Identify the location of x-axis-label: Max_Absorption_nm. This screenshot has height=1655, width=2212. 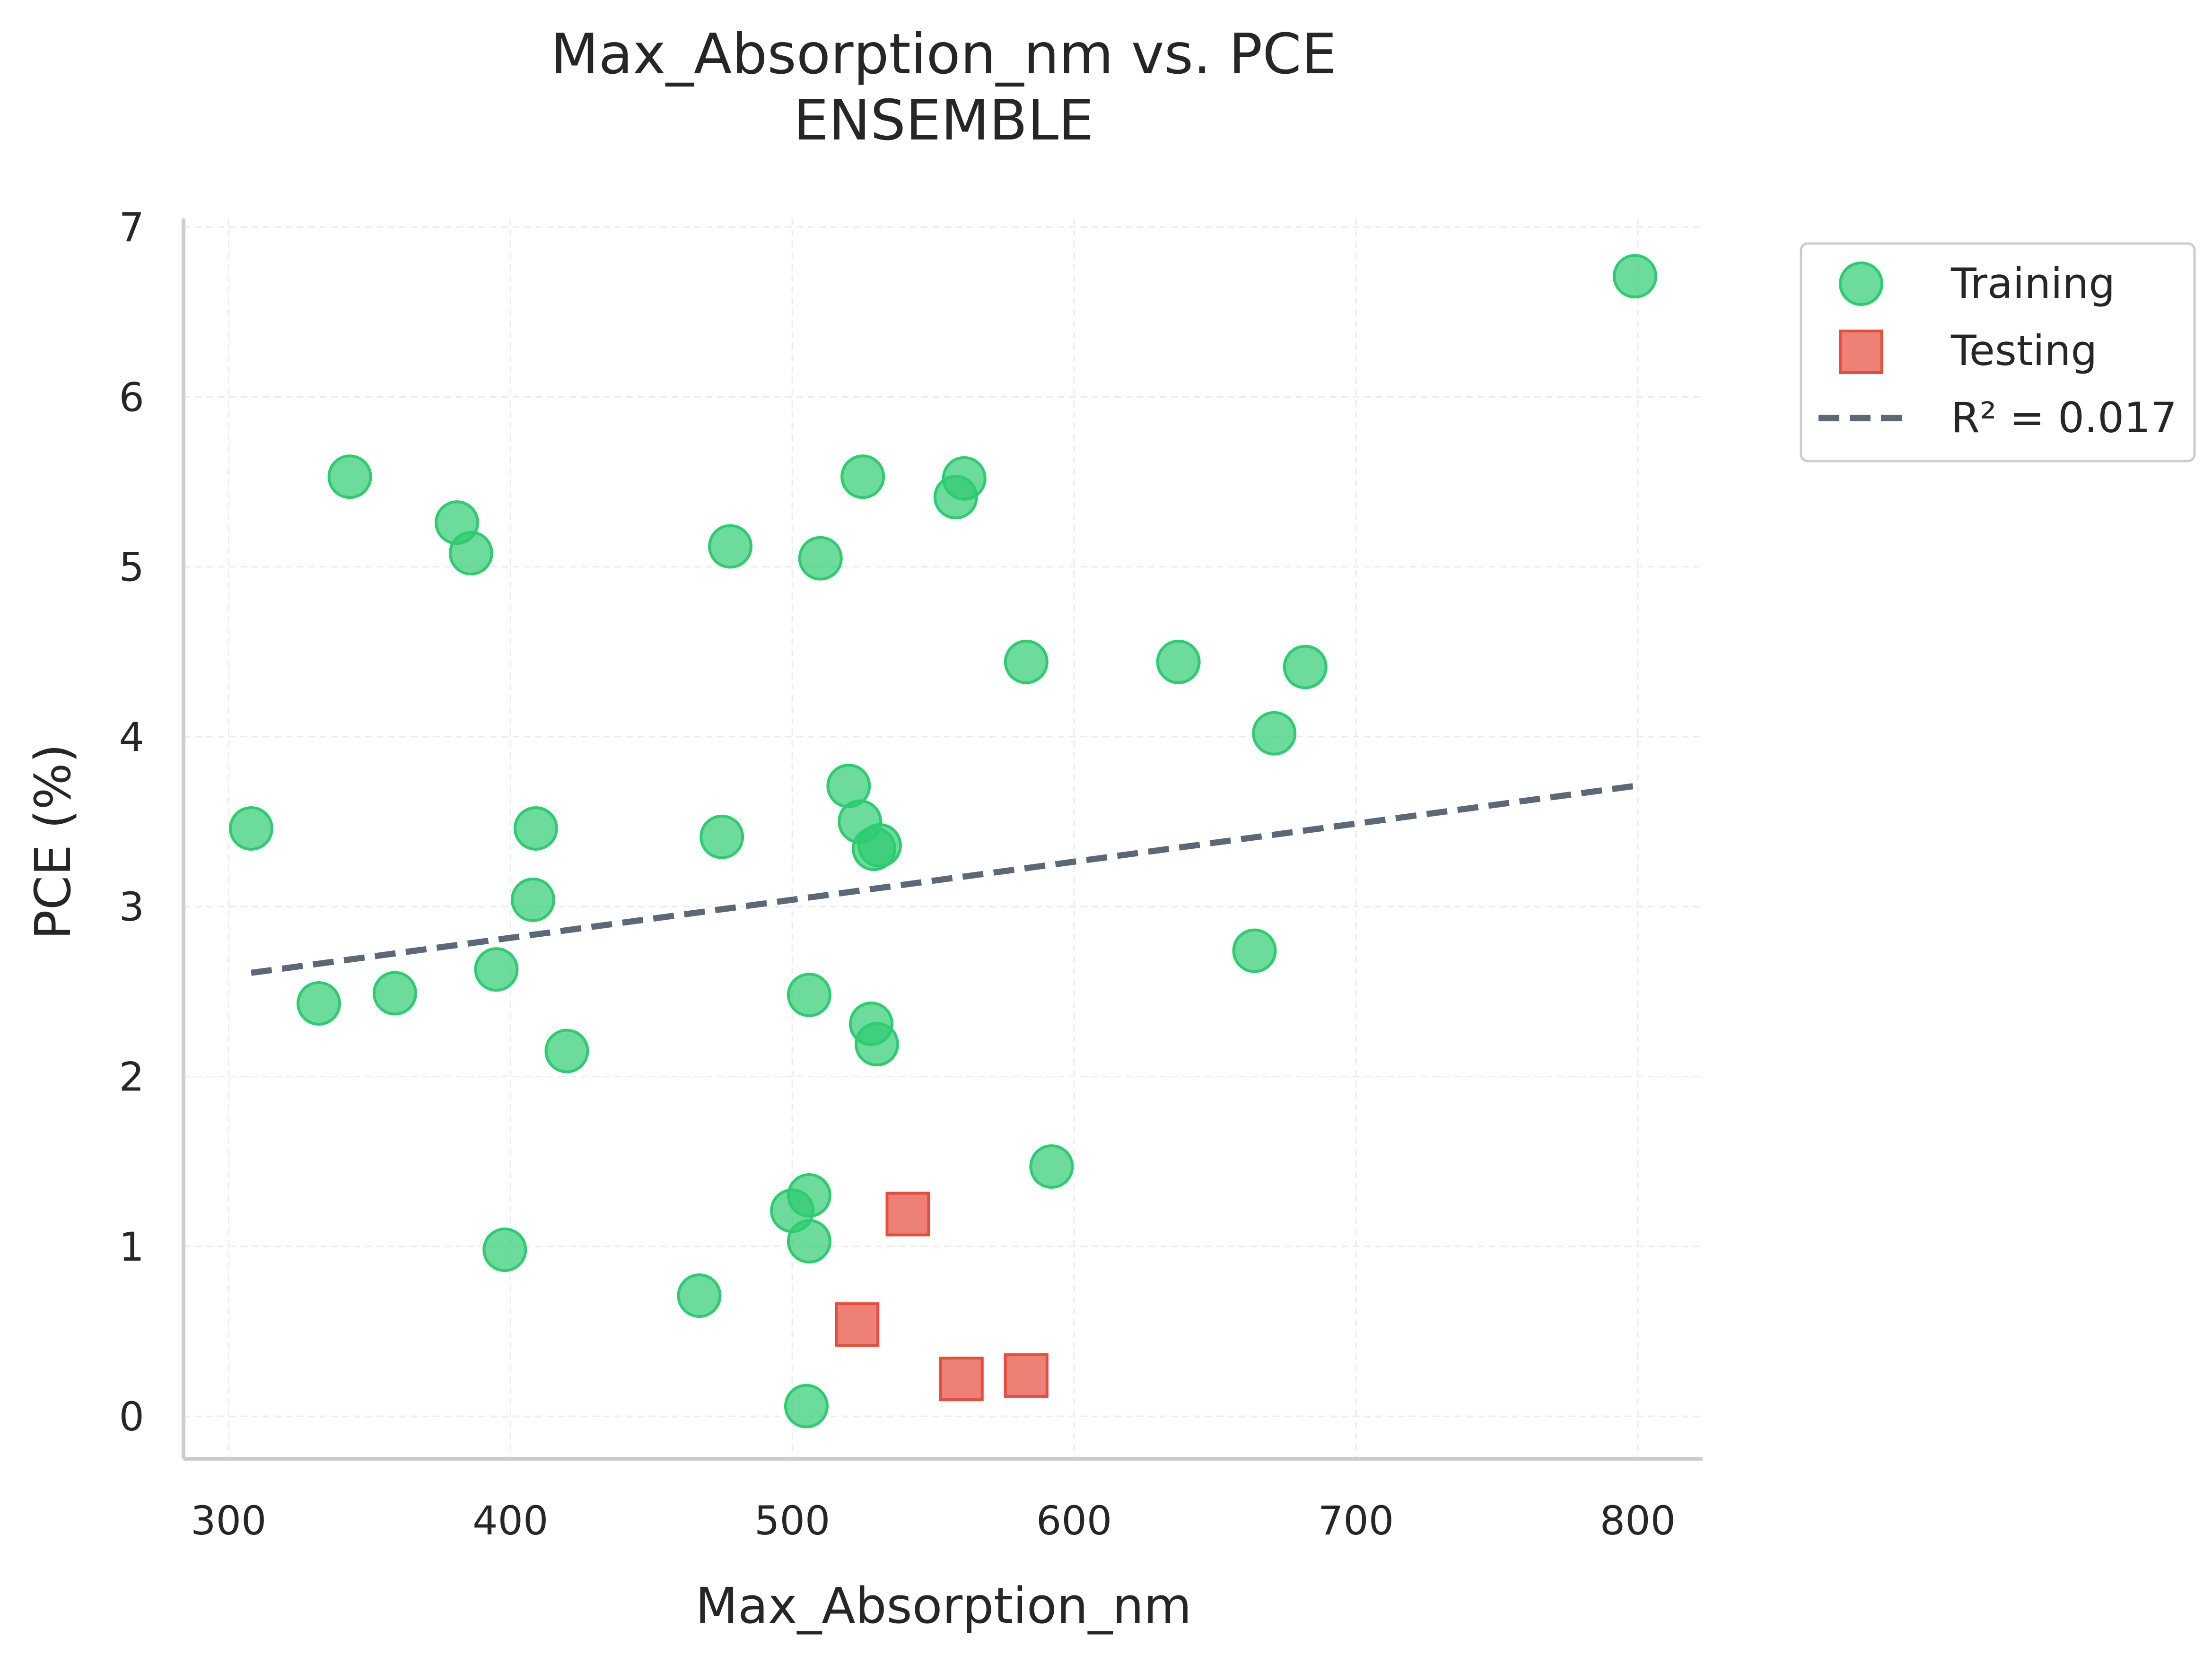
(943, 1606).